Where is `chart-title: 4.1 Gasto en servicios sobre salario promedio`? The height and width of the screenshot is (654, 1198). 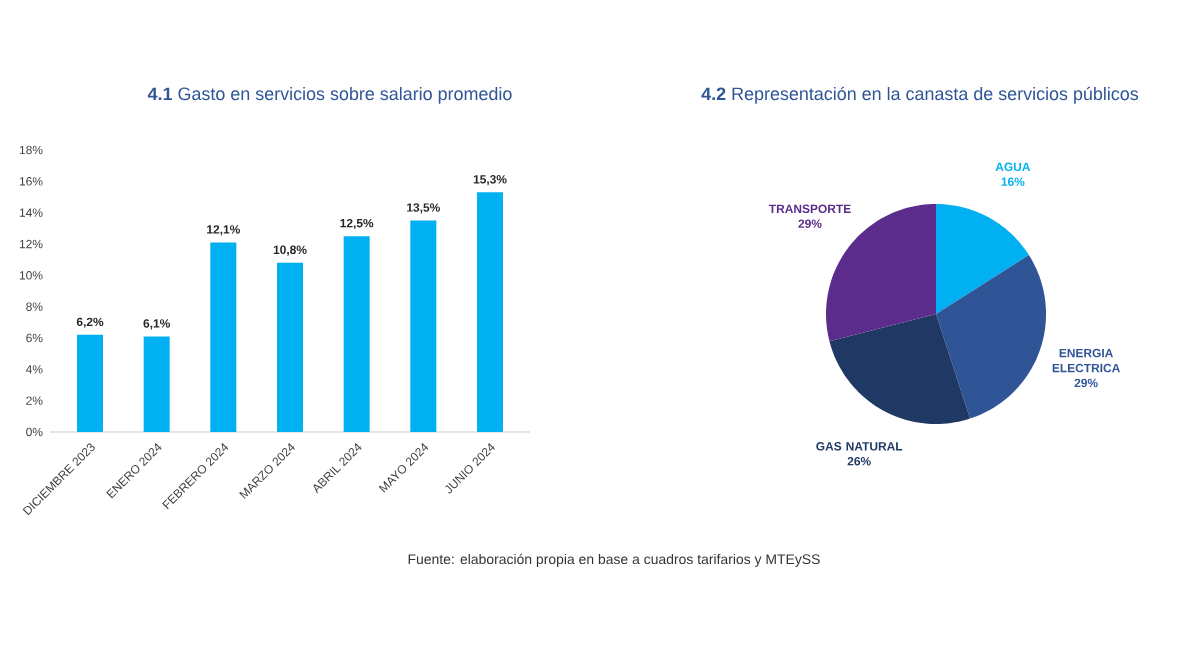
chart-title: 4.1 Gasto en servicios sobre salario promedio is located at coordinates (329, 95).